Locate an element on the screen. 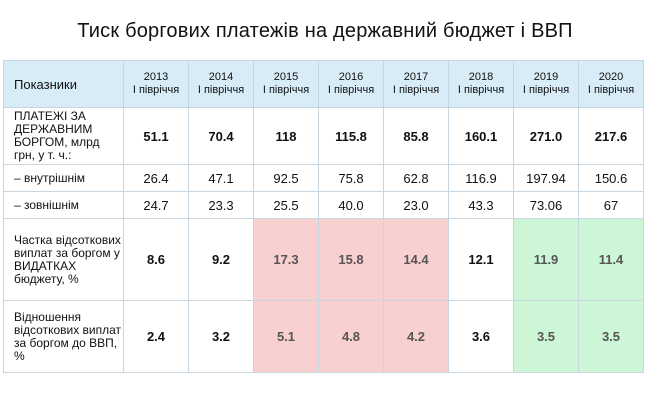  table-cell: 118 is located at coordinates (286, 136).